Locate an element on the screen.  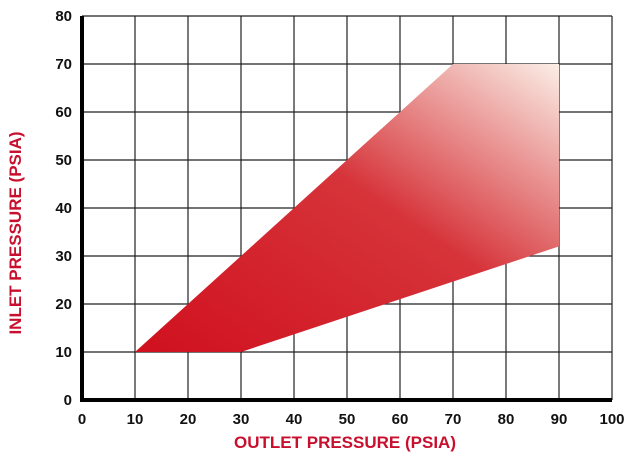
y-tick-30: 30 is located at coordinates (63, 256).